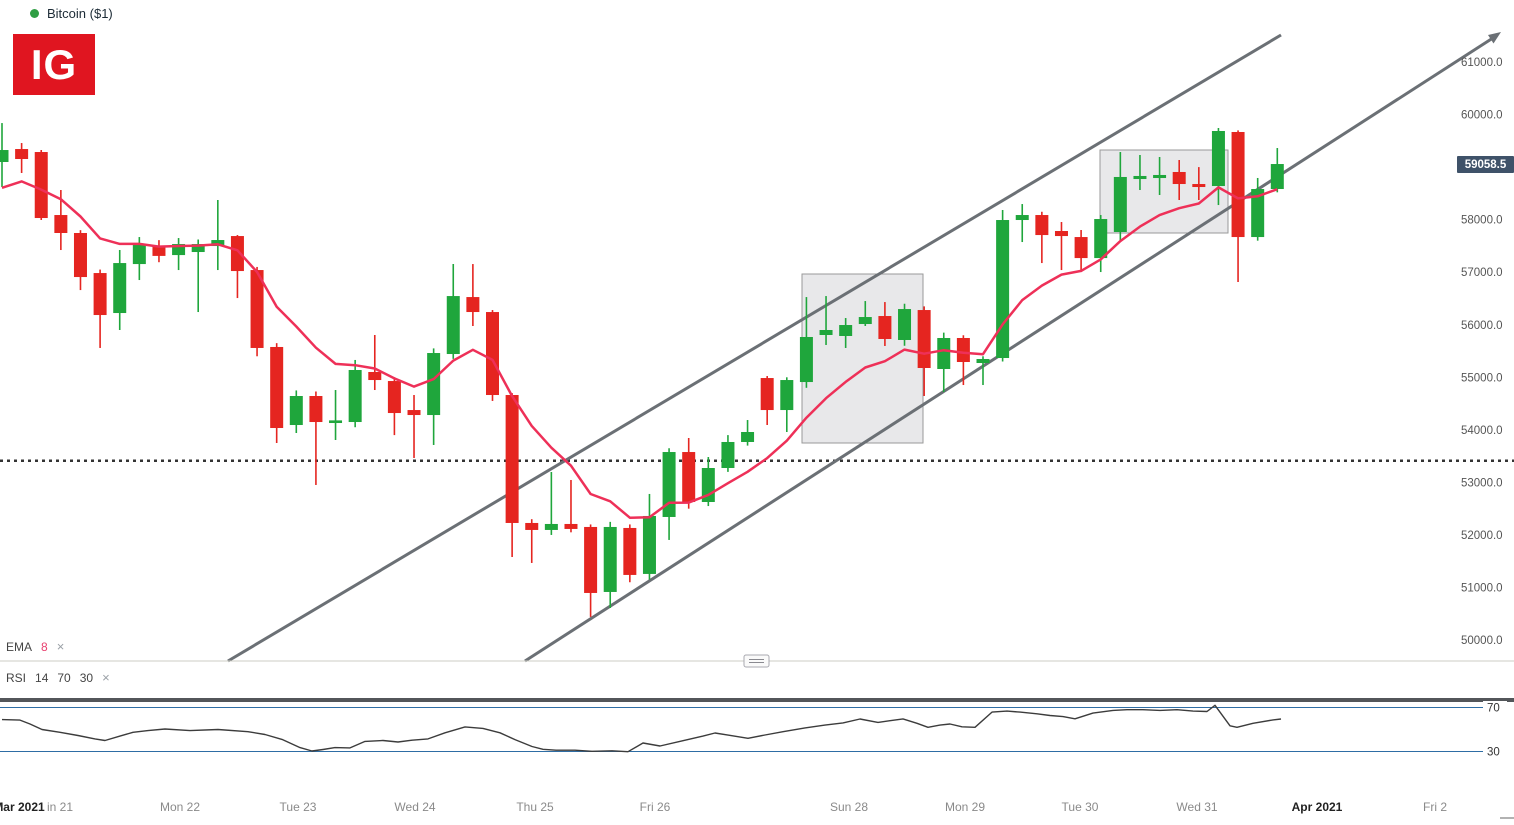  Describe the element at coordinates (1482, 116) in the screenshot. I see `y-axis-tick: 60000.0` at that location.